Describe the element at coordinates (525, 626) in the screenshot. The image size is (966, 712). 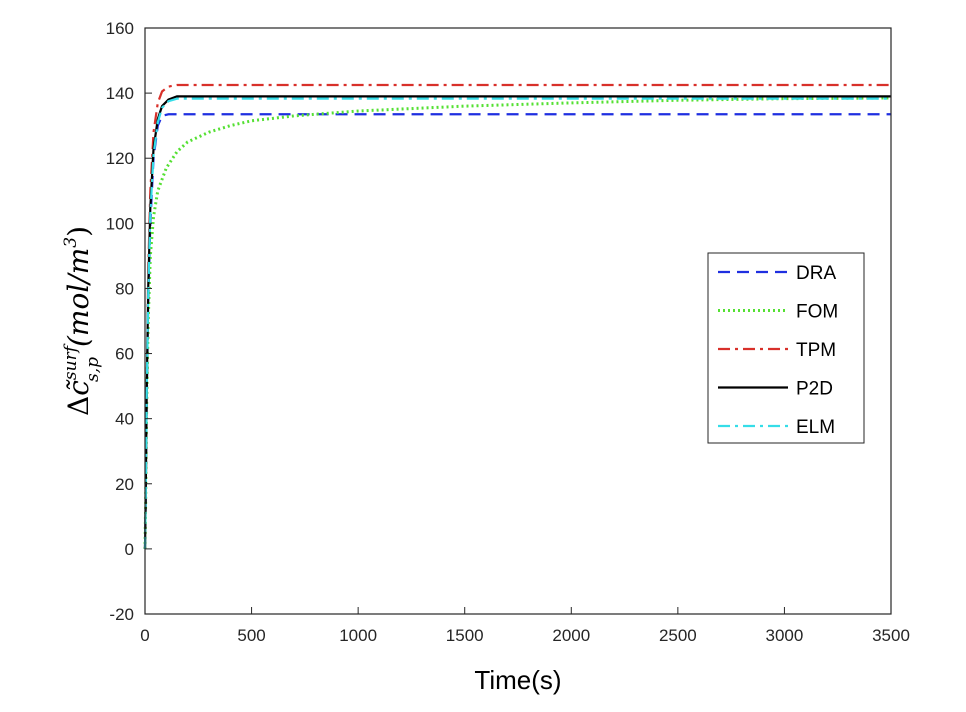
I see `x-axis: 0 500 1000 1500 2000 2500 3000 3500` at that location.